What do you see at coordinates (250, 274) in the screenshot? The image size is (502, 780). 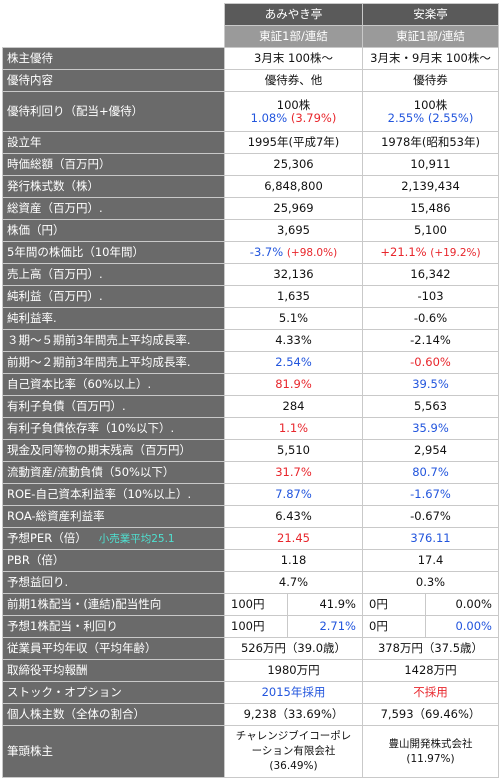 I see `table-row: 売上高（百万円）. 32,136 16,342` at bounding box center [250, 274].